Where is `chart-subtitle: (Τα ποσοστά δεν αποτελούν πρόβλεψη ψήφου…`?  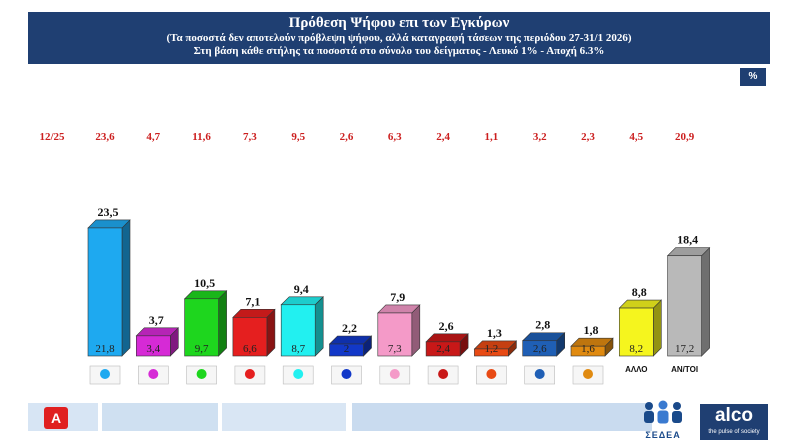 chart-subtitle: (Τα ποσοστά δεν αποτελούν πρόβλεψη ψήφου… is located at coordinates (399, 38).